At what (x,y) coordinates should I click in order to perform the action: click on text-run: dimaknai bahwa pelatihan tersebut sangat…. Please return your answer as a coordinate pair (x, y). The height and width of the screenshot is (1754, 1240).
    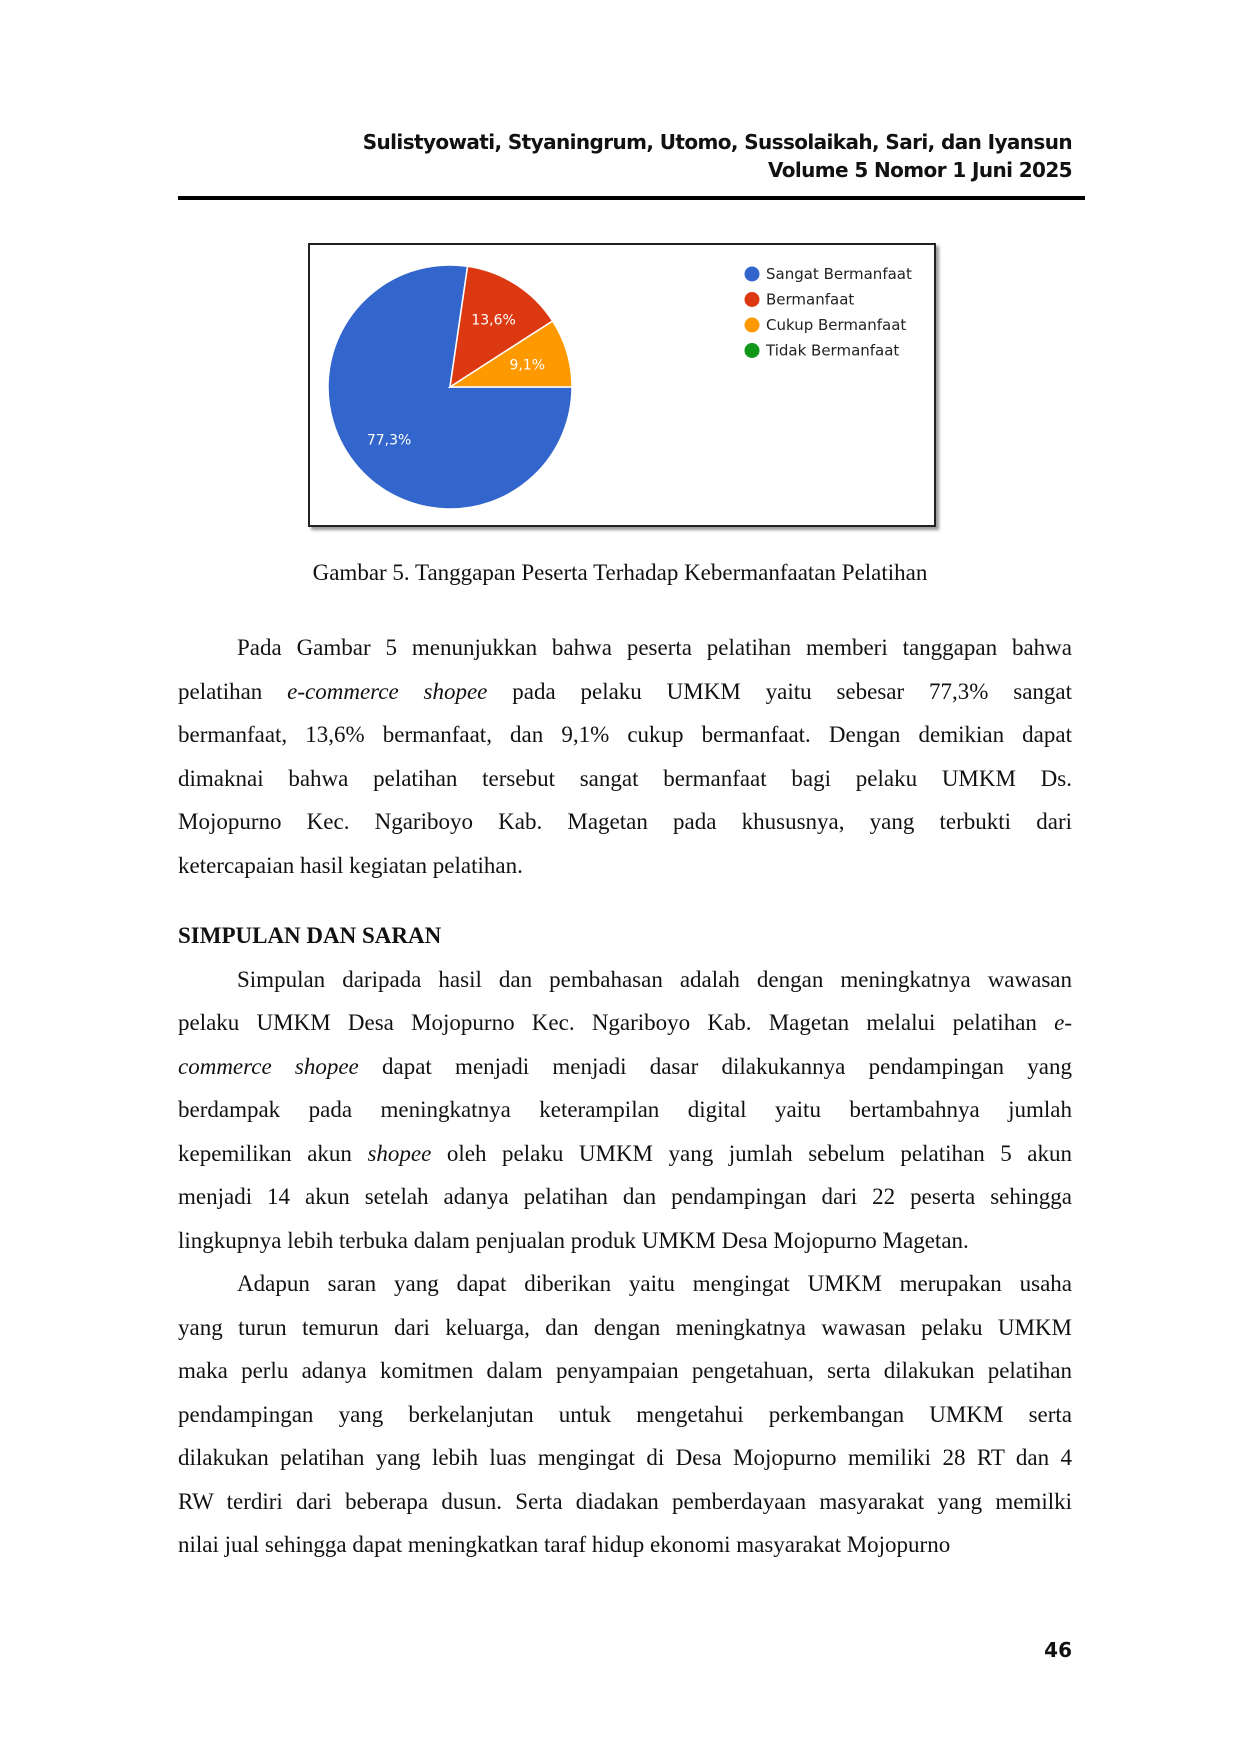
    Looking at the image, I should click on (625, 778).